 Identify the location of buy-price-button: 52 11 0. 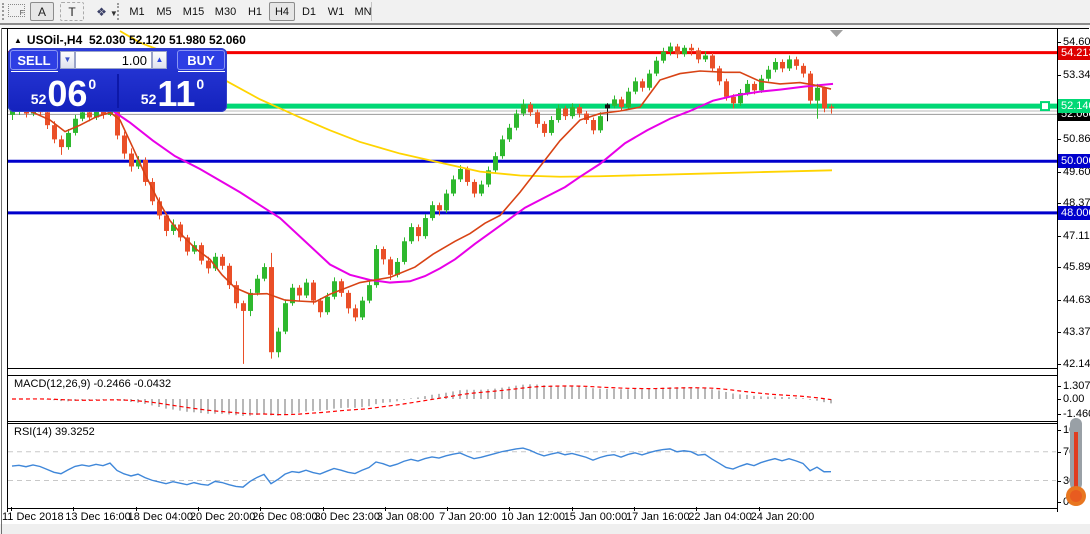
(172, 92).